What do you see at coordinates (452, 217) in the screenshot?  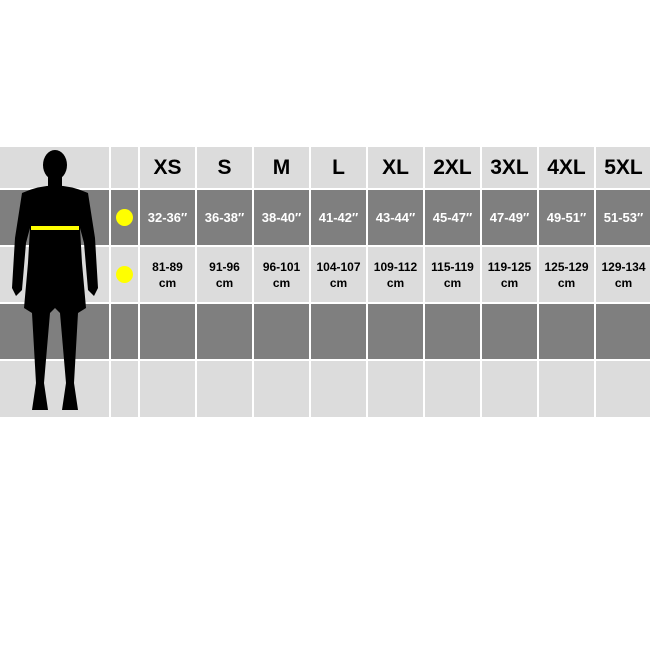 I see `chest-inches: 45-47″` at bounding box center [452, 217].